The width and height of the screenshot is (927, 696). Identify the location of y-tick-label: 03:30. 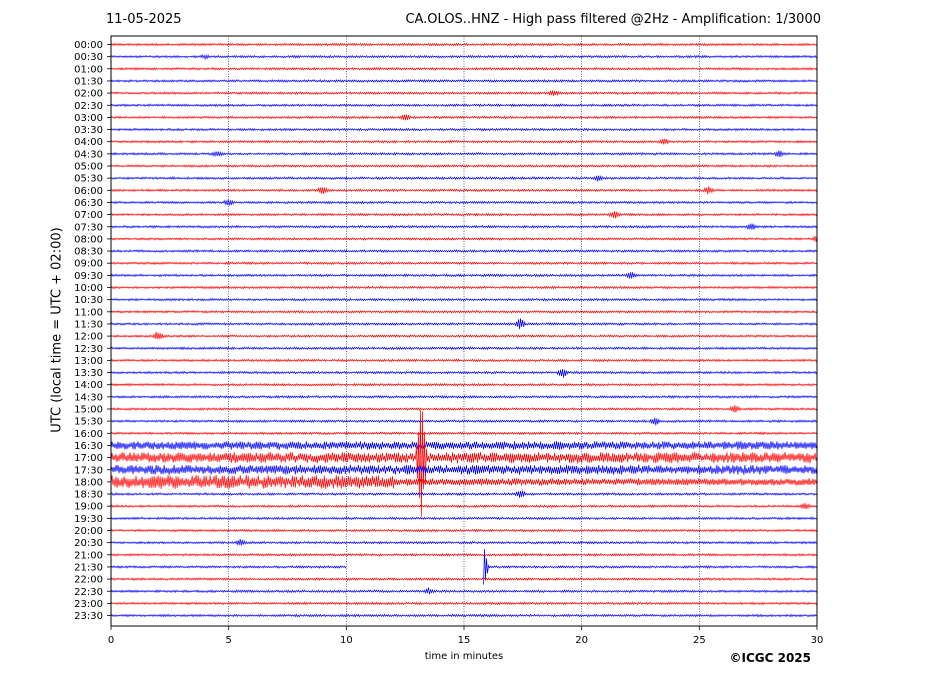
(88, 130).